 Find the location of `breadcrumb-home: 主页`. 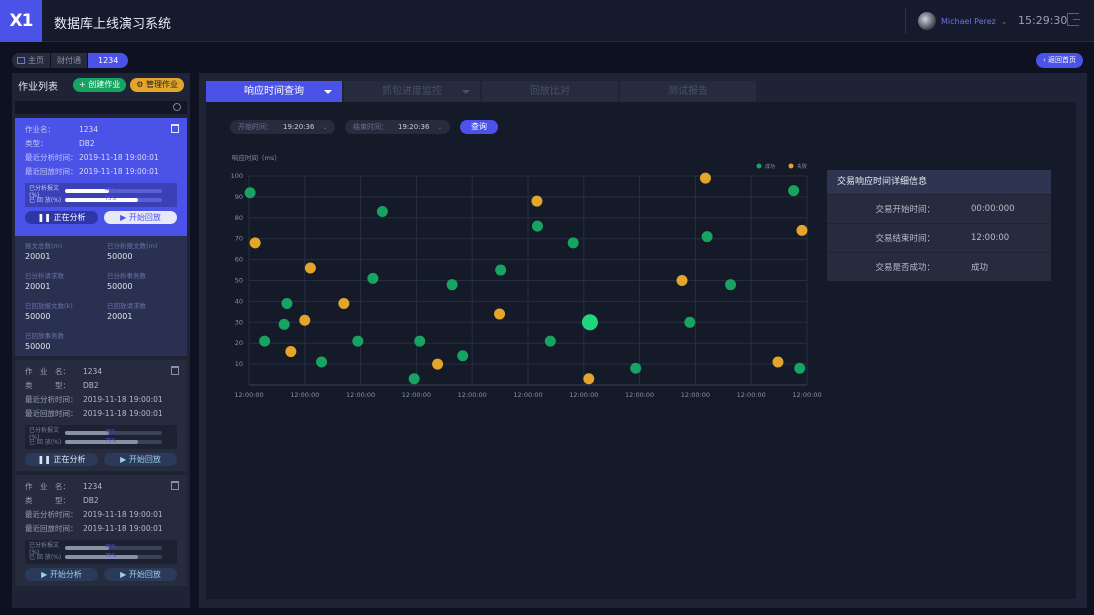

breadcrumb-home: 主页 is located at coordinates (31, 60).